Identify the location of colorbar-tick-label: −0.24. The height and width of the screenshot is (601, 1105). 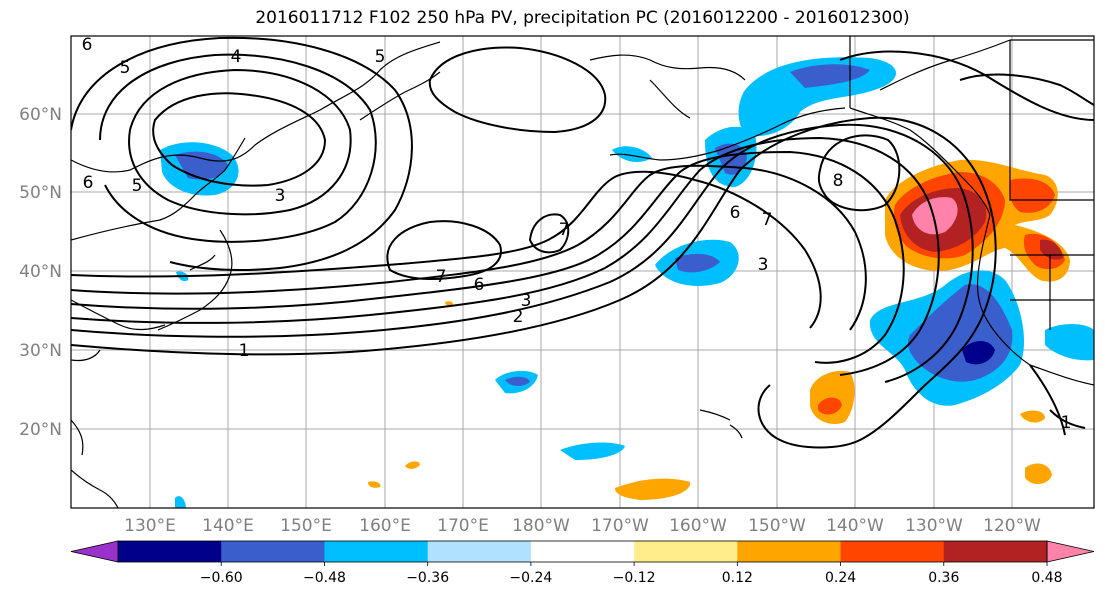
(530, 578).